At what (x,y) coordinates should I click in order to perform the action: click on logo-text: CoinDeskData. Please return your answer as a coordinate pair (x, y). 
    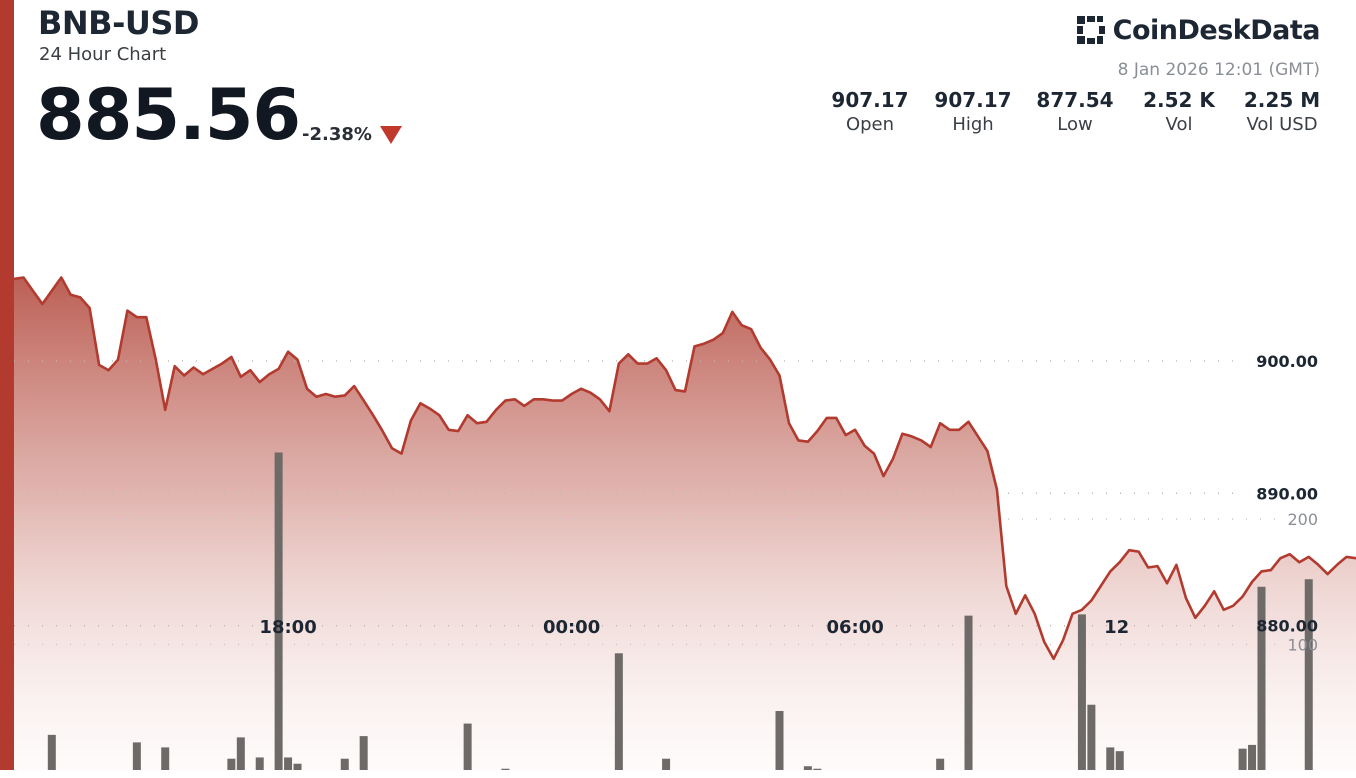
    Looking at the image, I should click on (1216, 30).